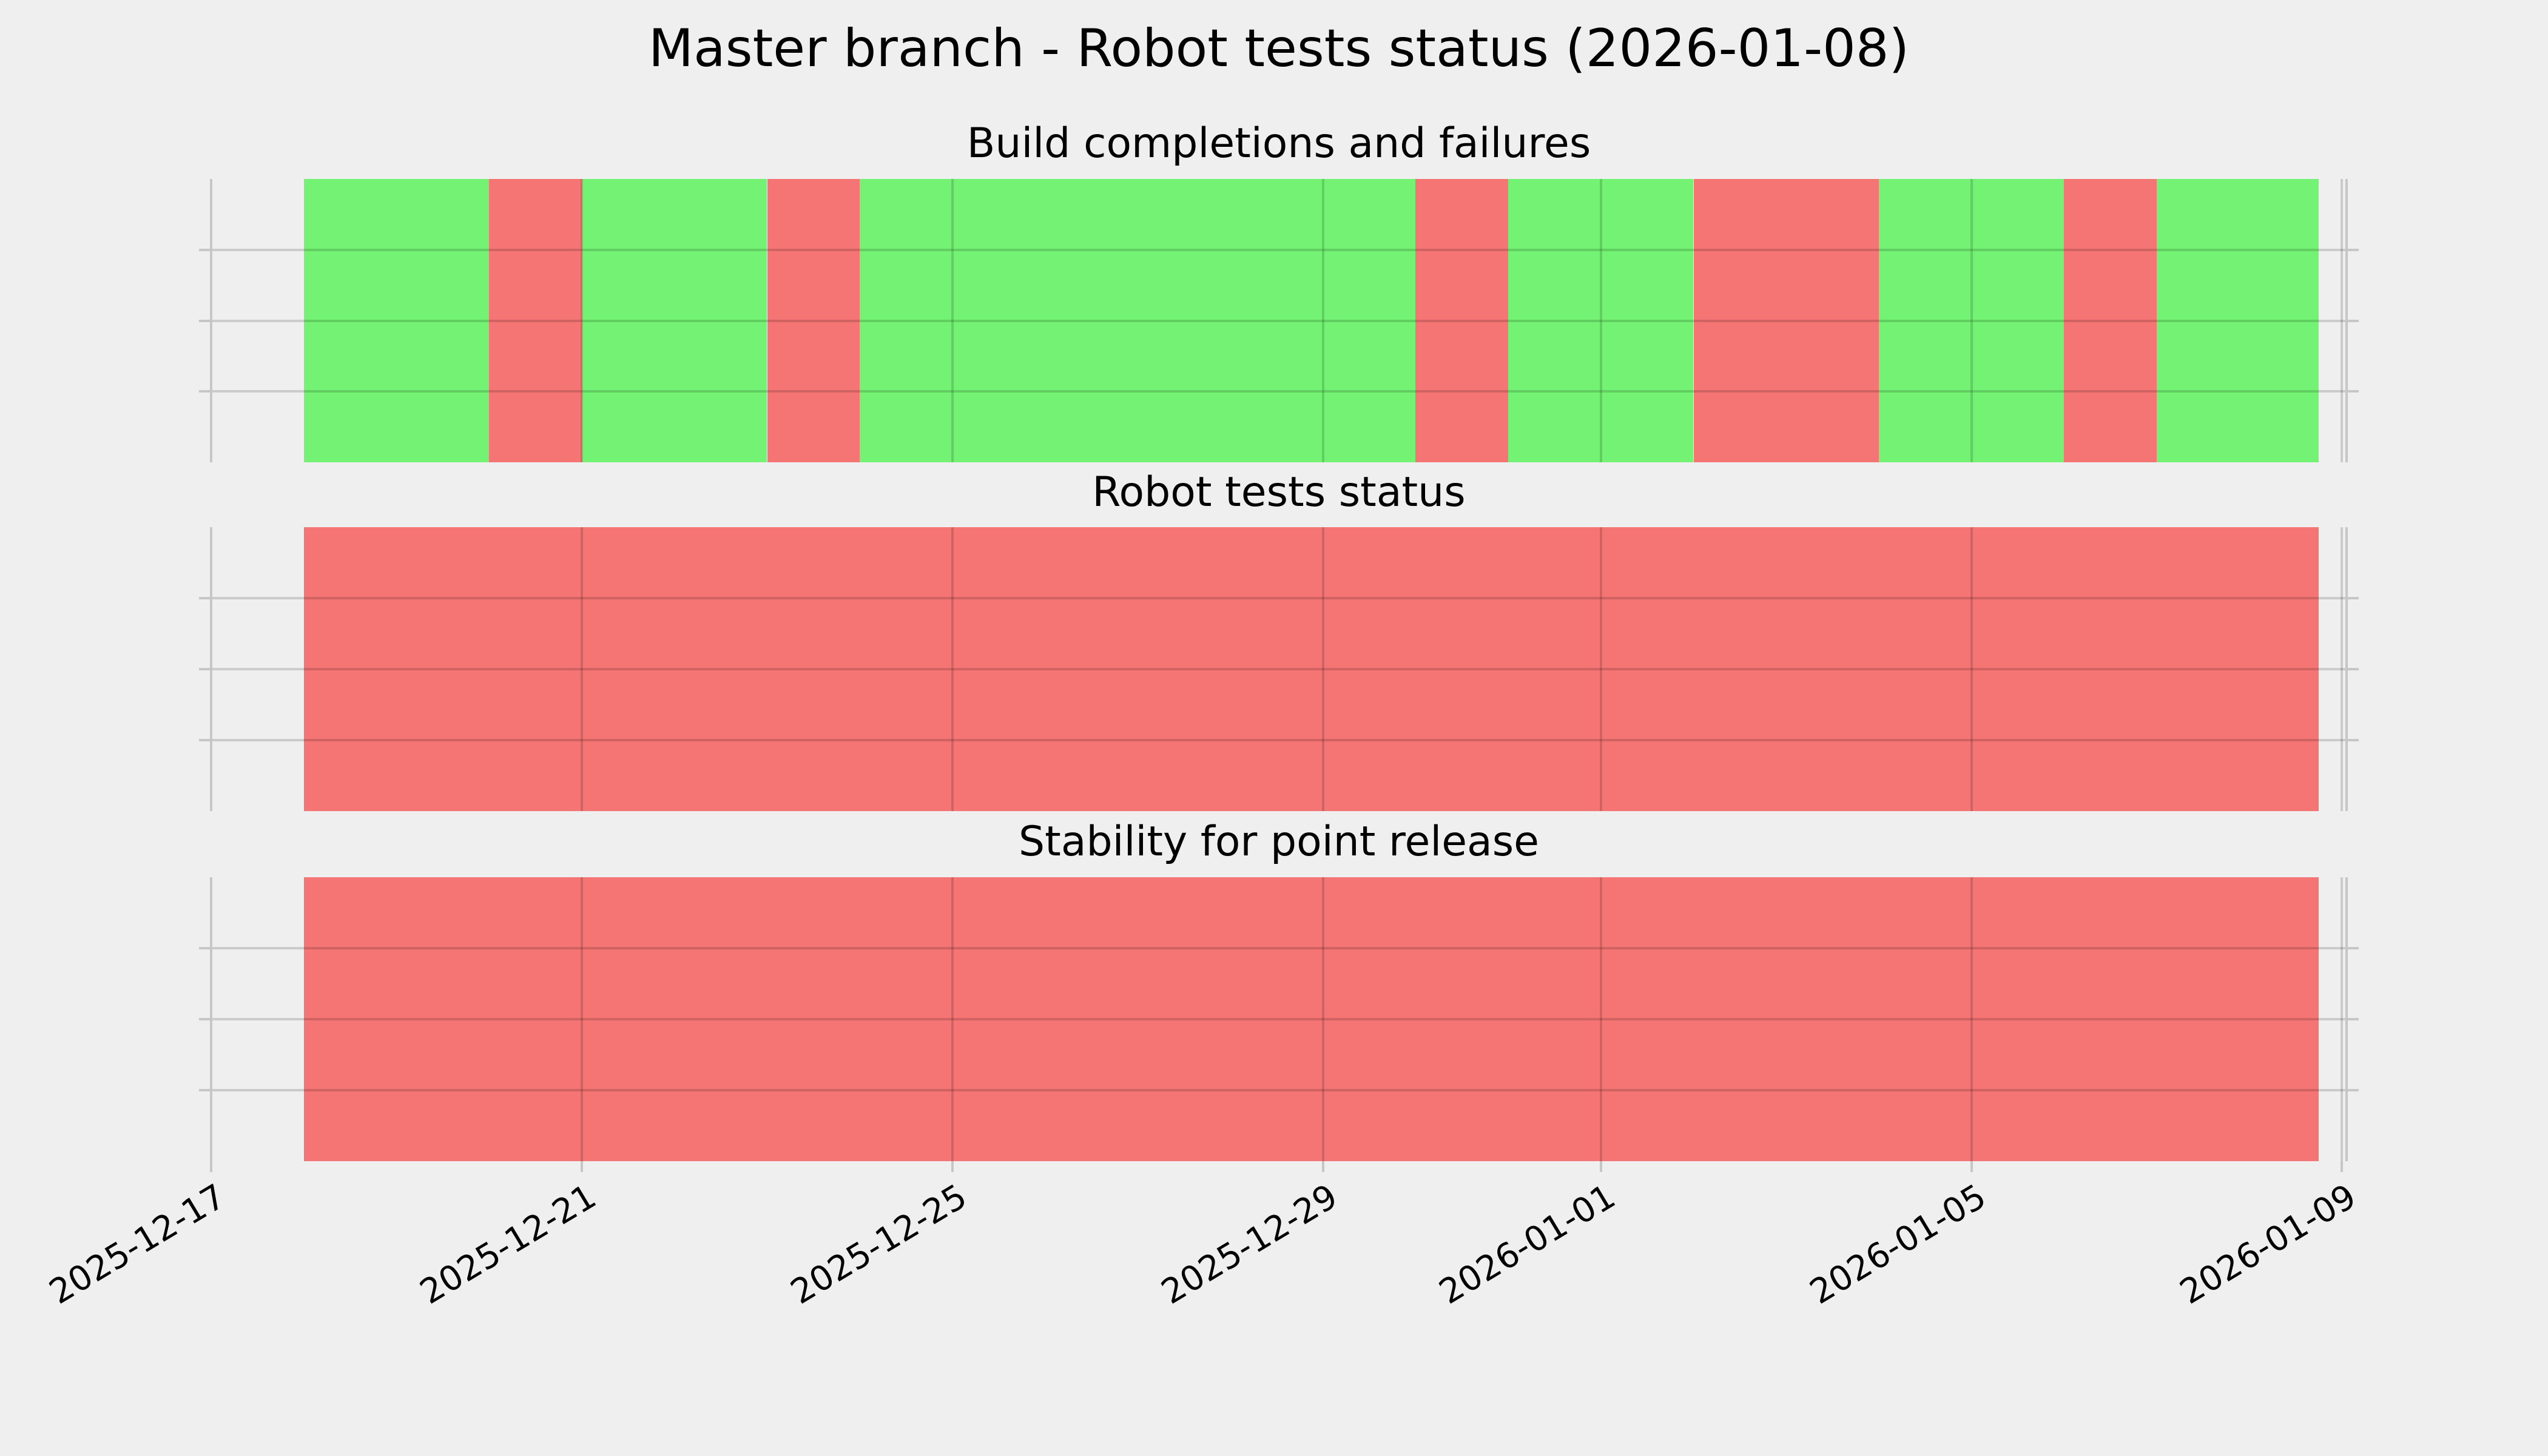 The height and width of the screenshot is (1456, 2548). I want to click on x-tick-label: 2025-12-21, so click(508, 1244).